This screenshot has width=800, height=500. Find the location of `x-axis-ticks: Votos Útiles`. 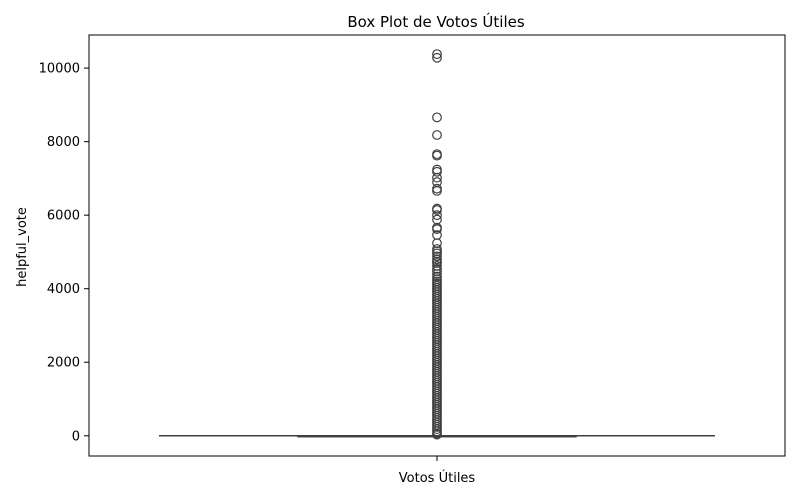

x-axis-ticks: Votos Útiles is located at coordinates (437, 471).